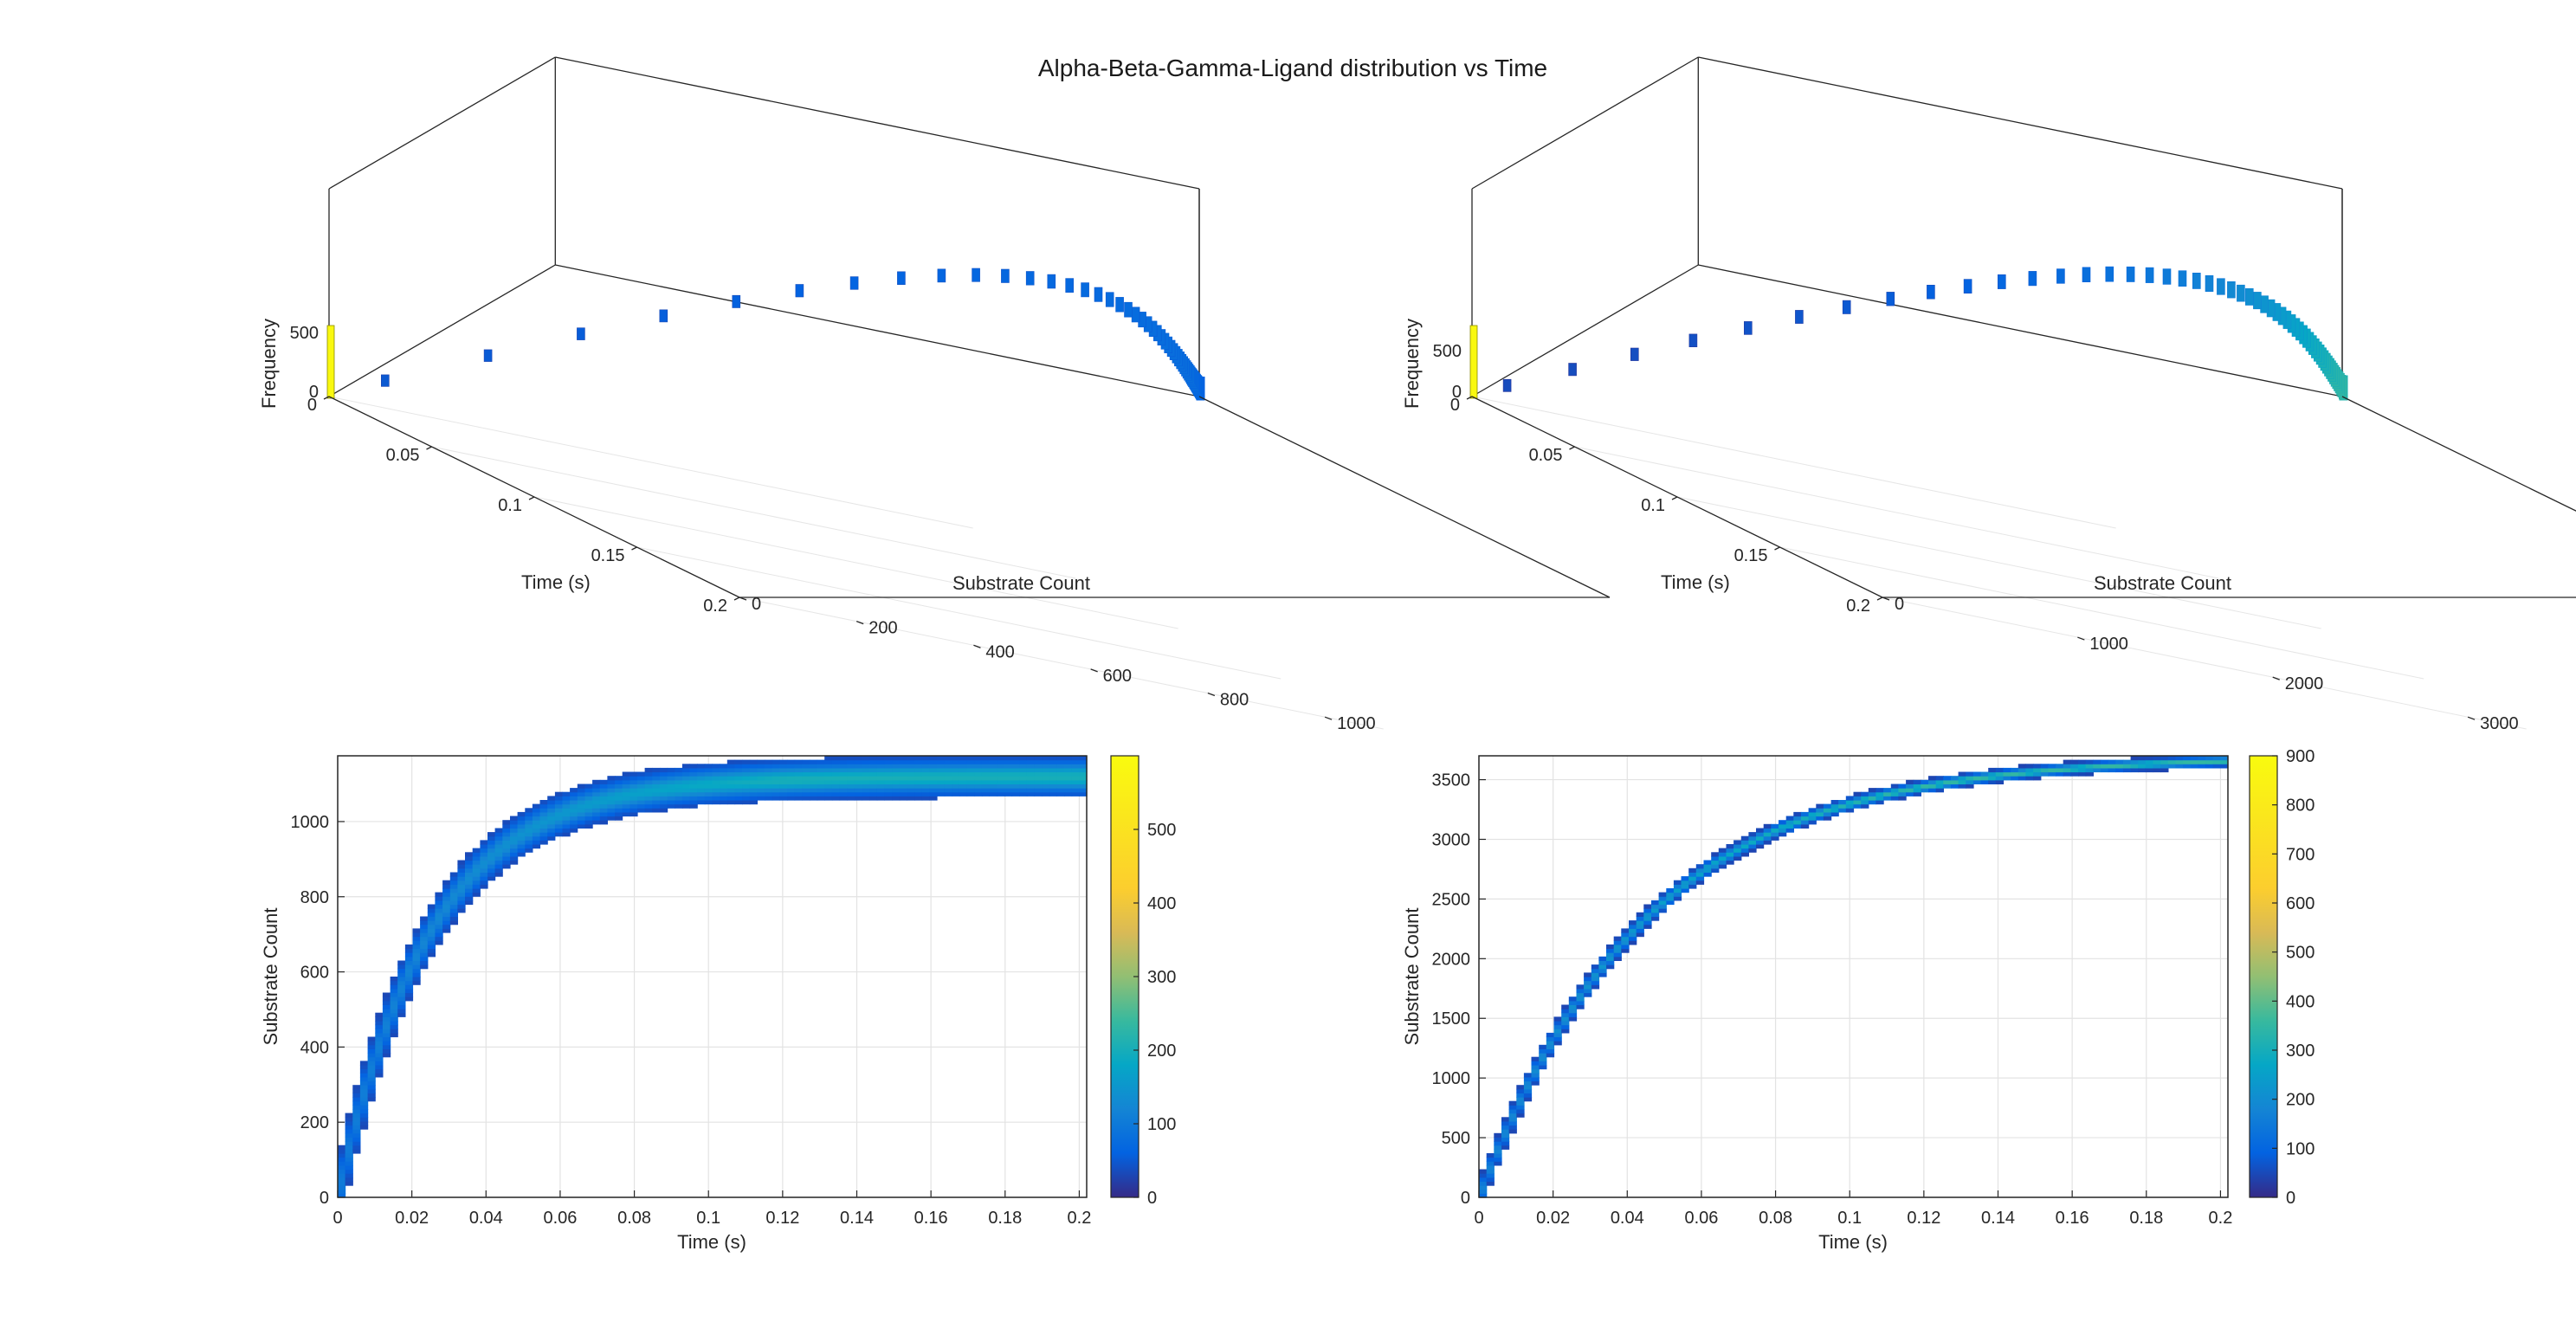  I want to click on y-tick-label: 0, so click(324, 1198).